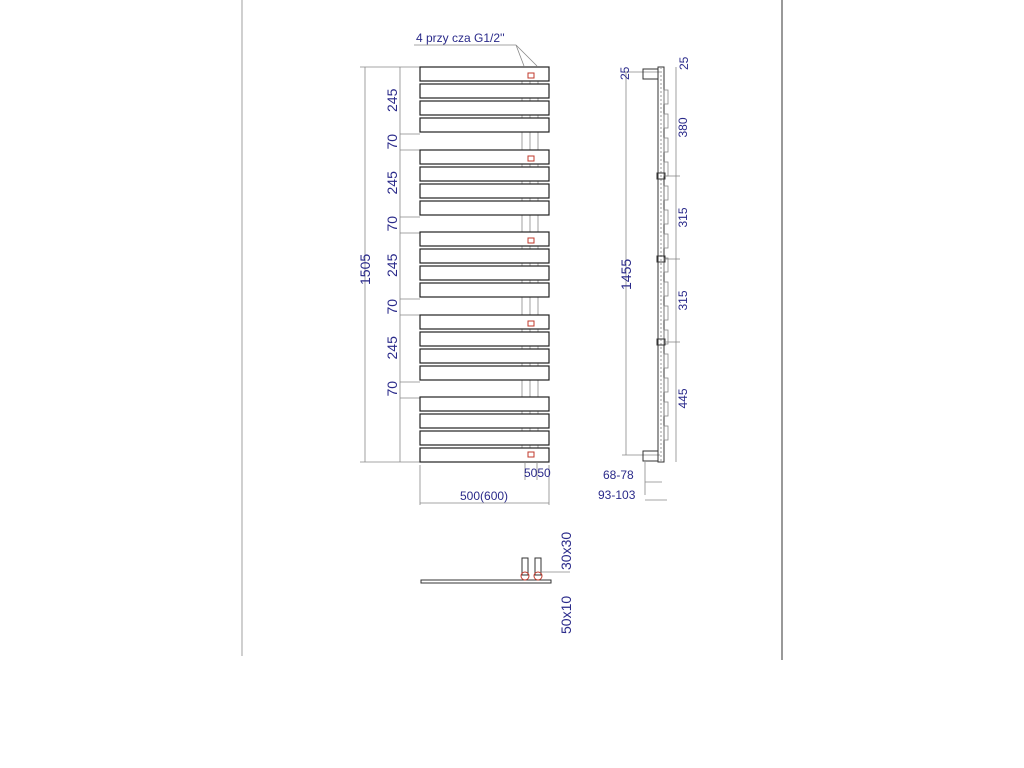 The image size is (1024, 768). What do you see at coordinates (683, 127) in the screenshot?
I see `side-segment-label: 380` at bounding box center [683, 127].